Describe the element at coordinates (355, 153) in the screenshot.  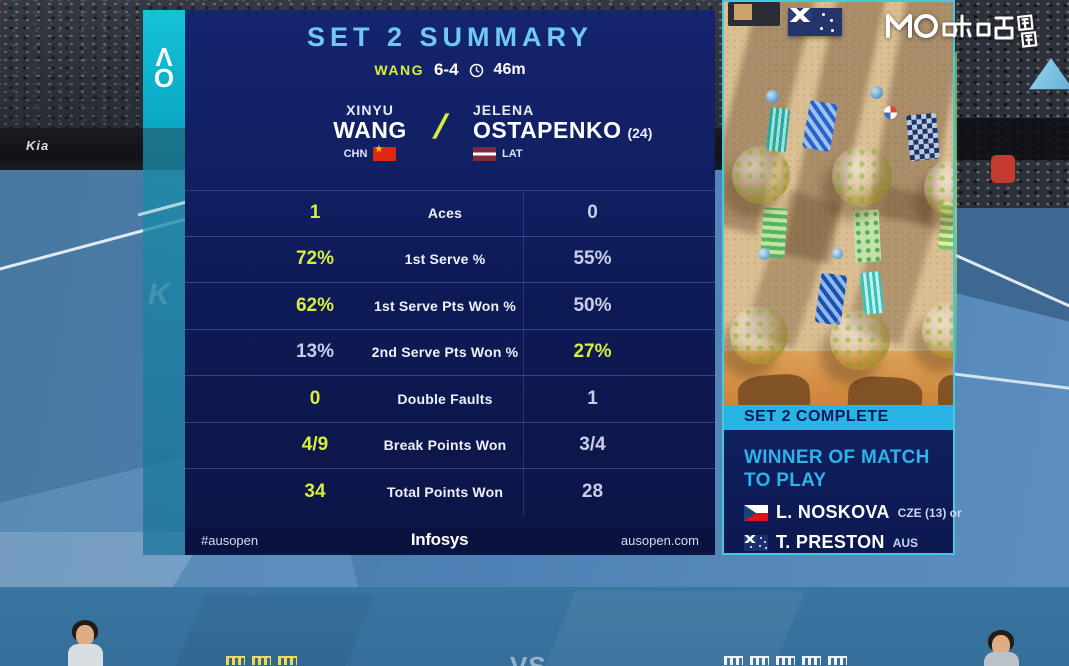
I see `player-left-country-code: CHN` at that location.